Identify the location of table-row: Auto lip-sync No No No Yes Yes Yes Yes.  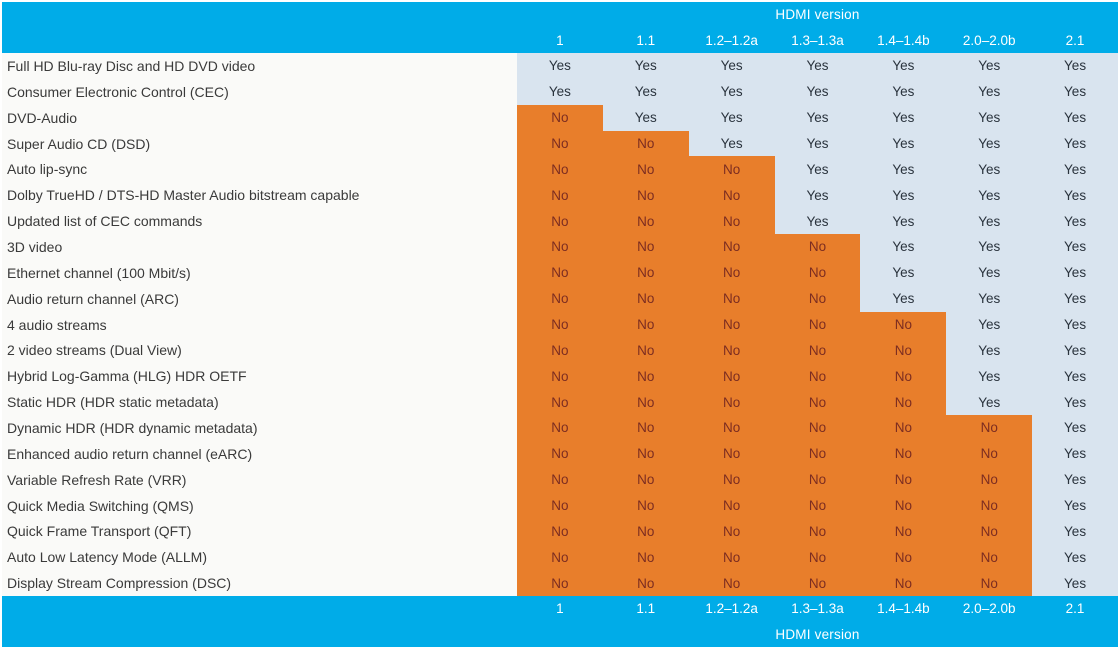
(560, 169).